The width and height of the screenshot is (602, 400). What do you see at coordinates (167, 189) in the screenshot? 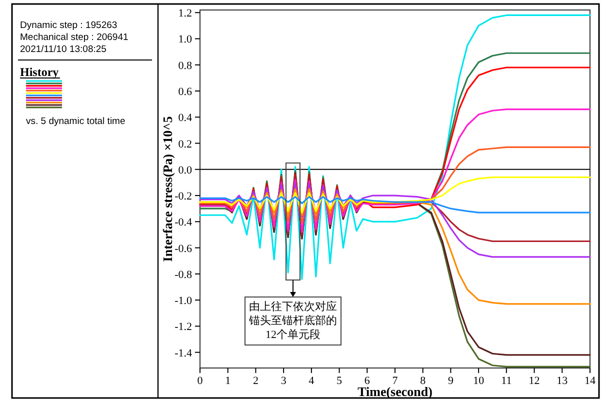
I see `y-axis-title: Interface stress(Pa) ×10^5` at bounding box center [167, 189].